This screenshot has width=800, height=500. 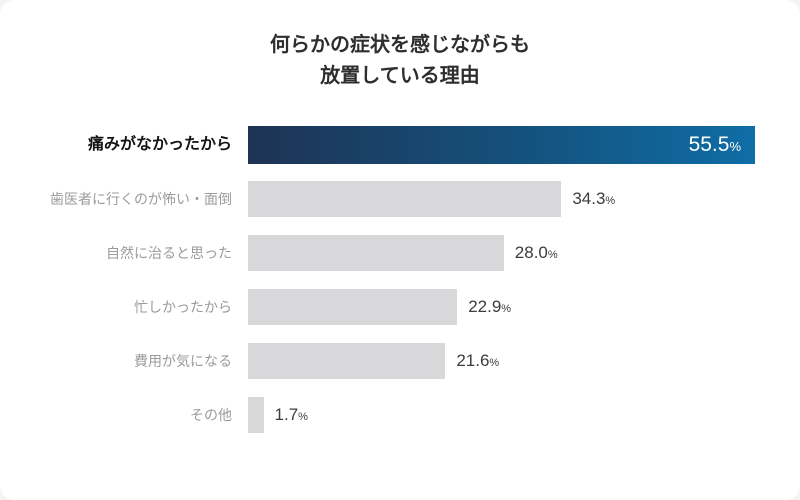 I want to click on chart-row: その他 1.7%, so click(x=400, y=415).